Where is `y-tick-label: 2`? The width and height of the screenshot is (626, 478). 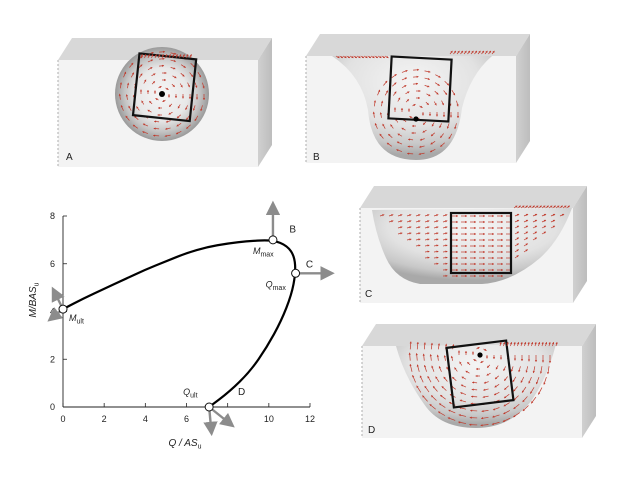
y-tick-label: 2 is located at coordinates (52, 359).